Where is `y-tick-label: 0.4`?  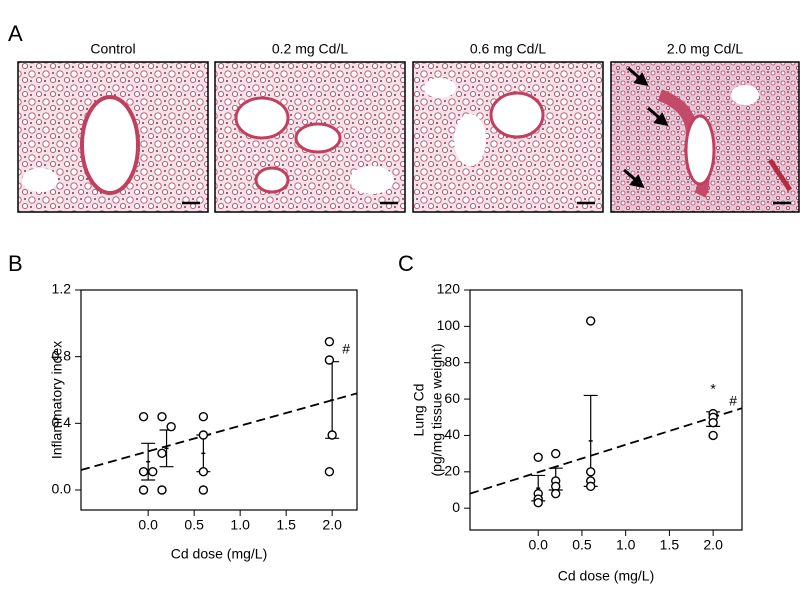 y-tick-label: 0.4 is located at coordinates (62, 422).